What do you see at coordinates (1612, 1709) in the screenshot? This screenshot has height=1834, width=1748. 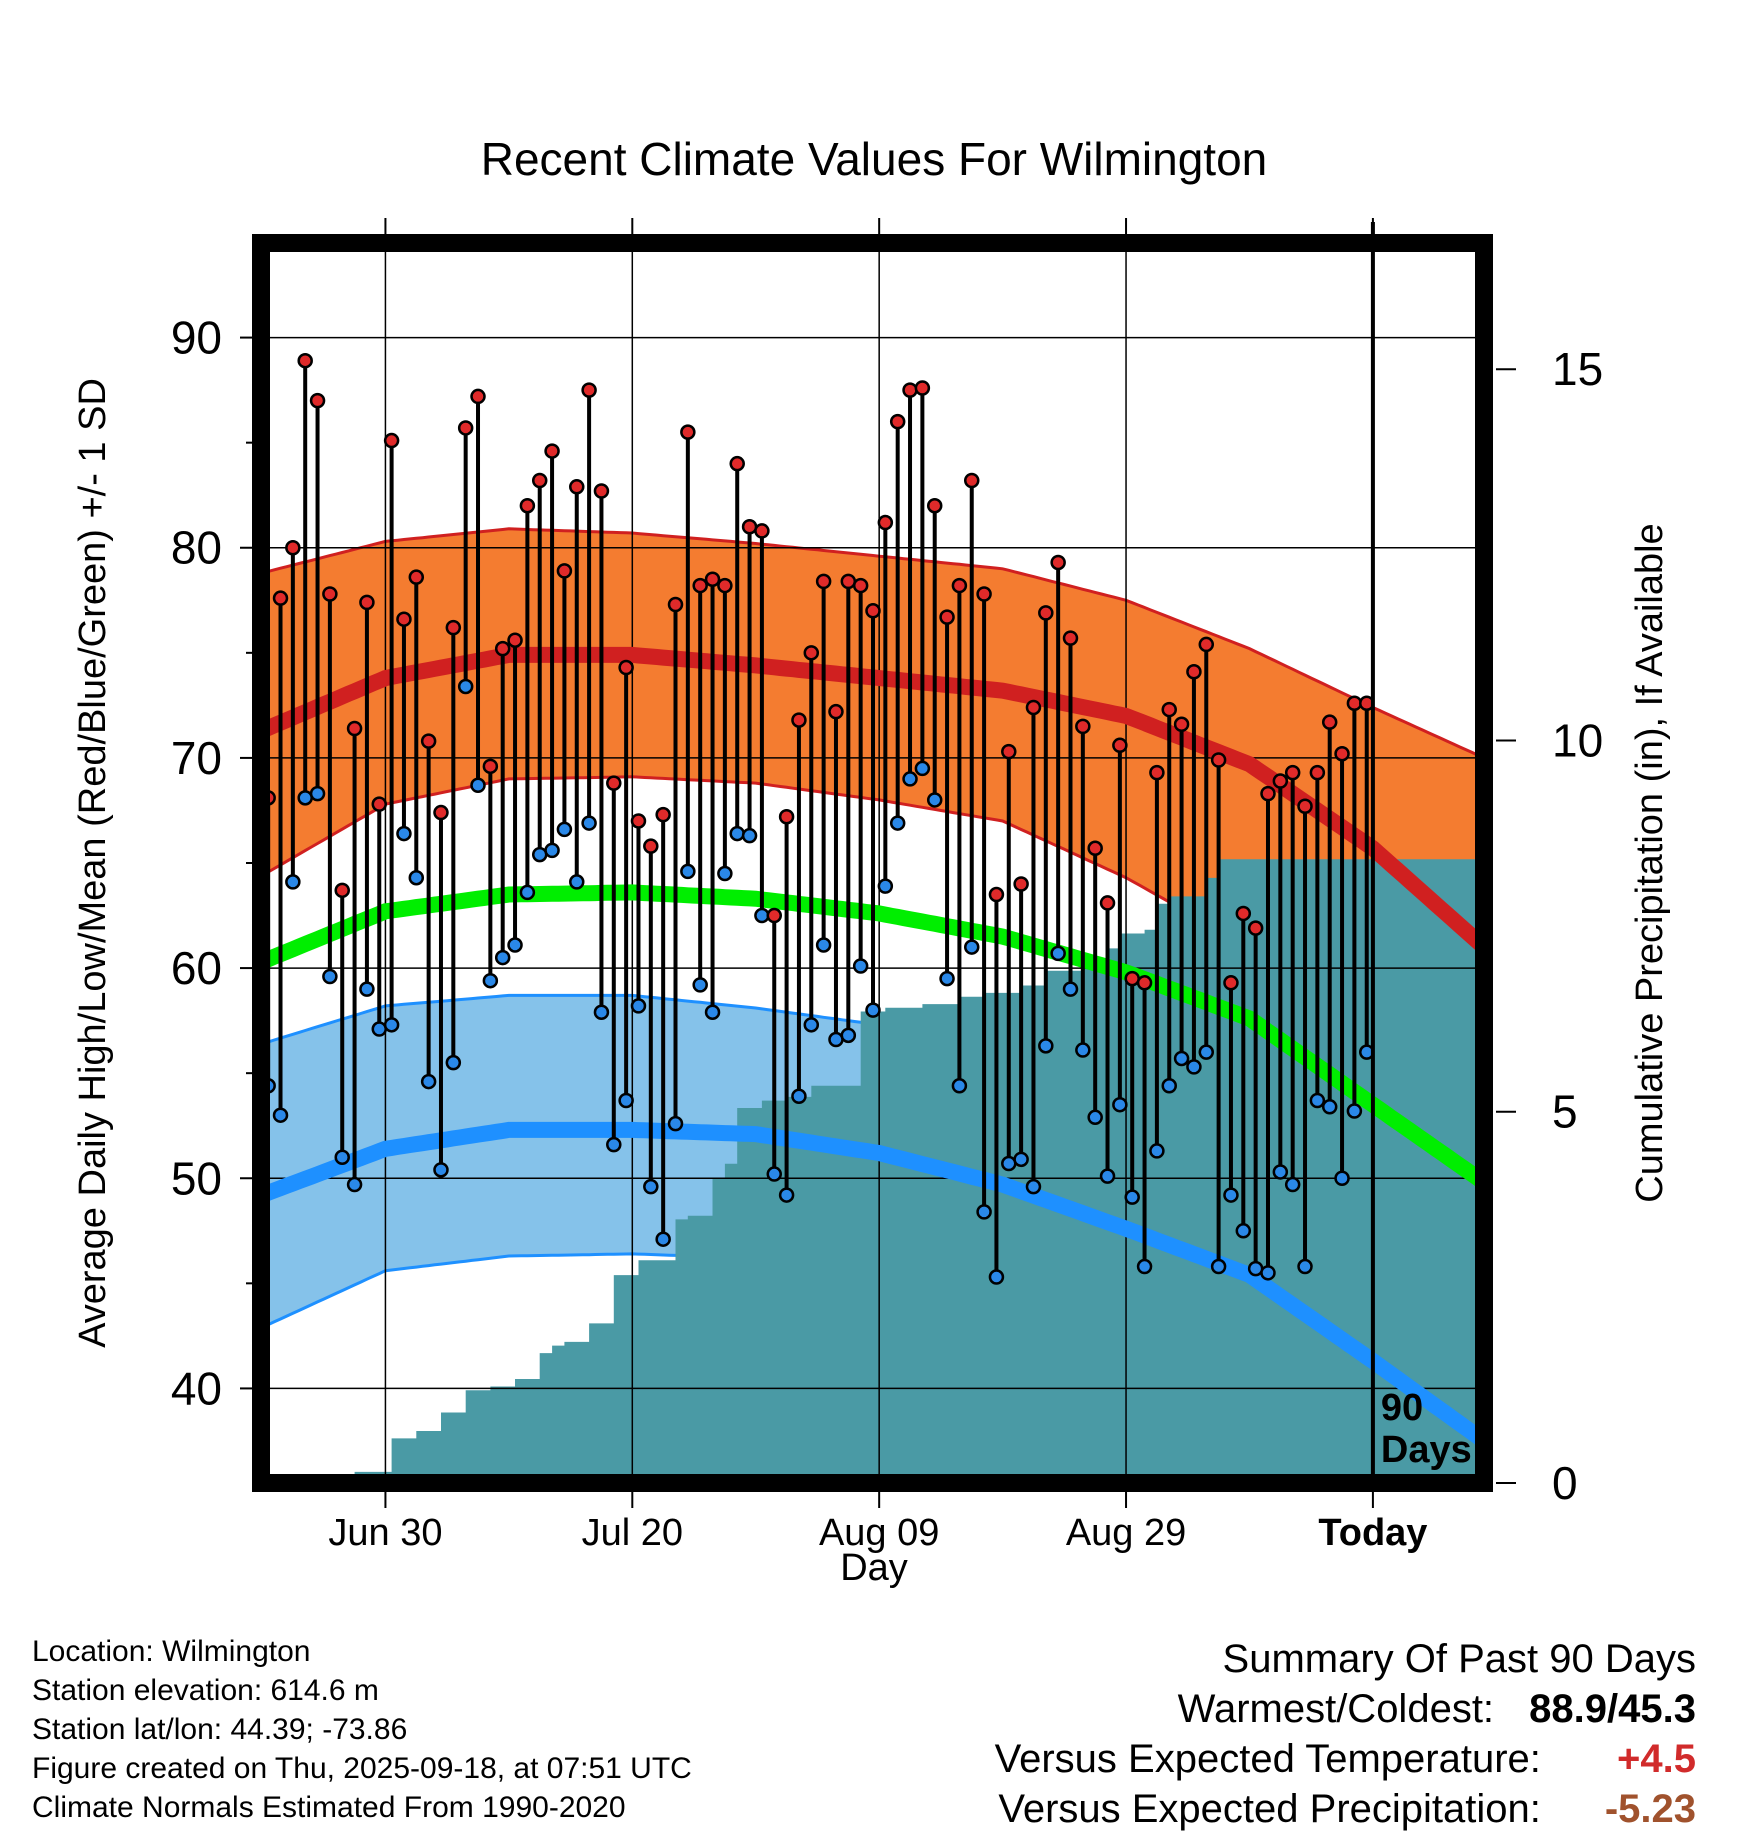 I see `warmest-value: 88.9/45.3` at bounding box center [1612, 1709].